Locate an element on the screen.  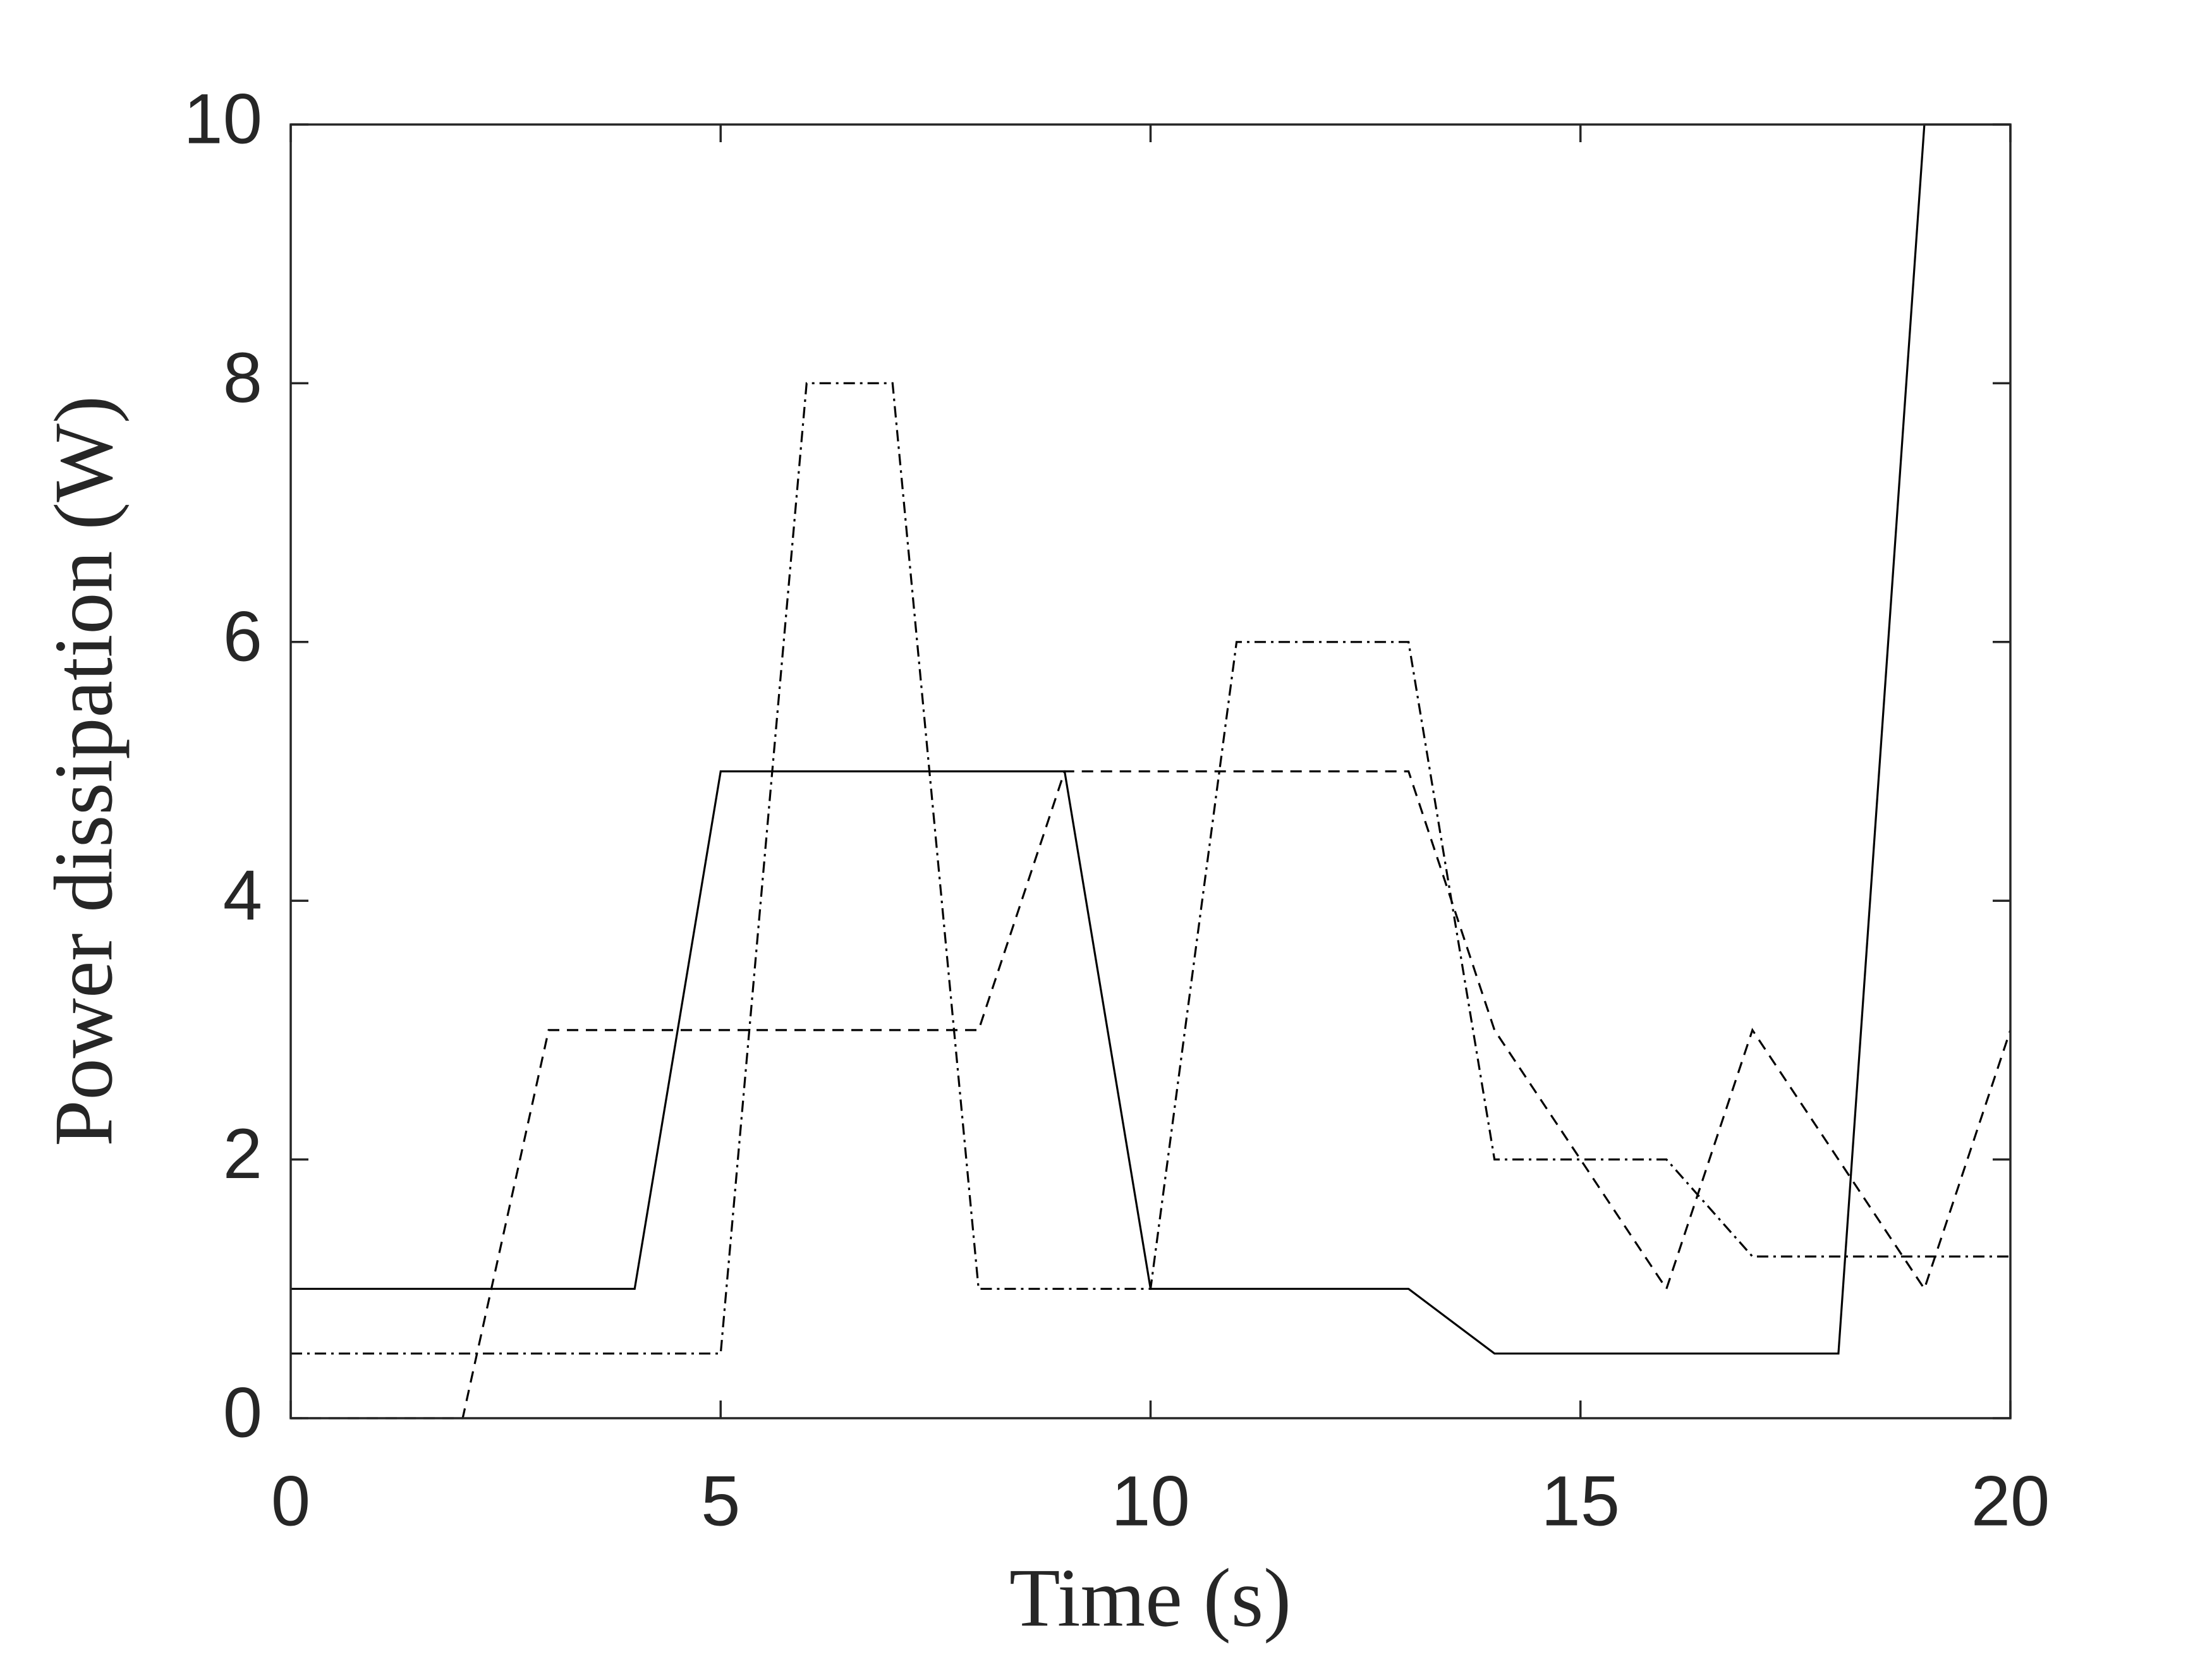
y-axis-label: Power dissipation (W) is located at coordinates (83, 771).